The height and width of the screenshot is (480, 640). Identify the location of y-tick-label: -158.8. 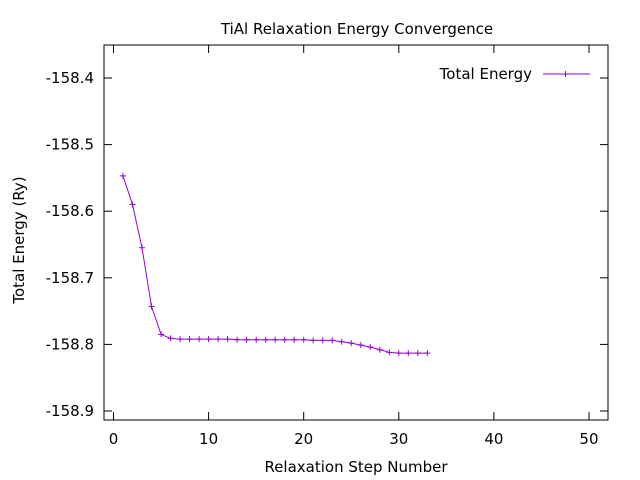
(70, 344).